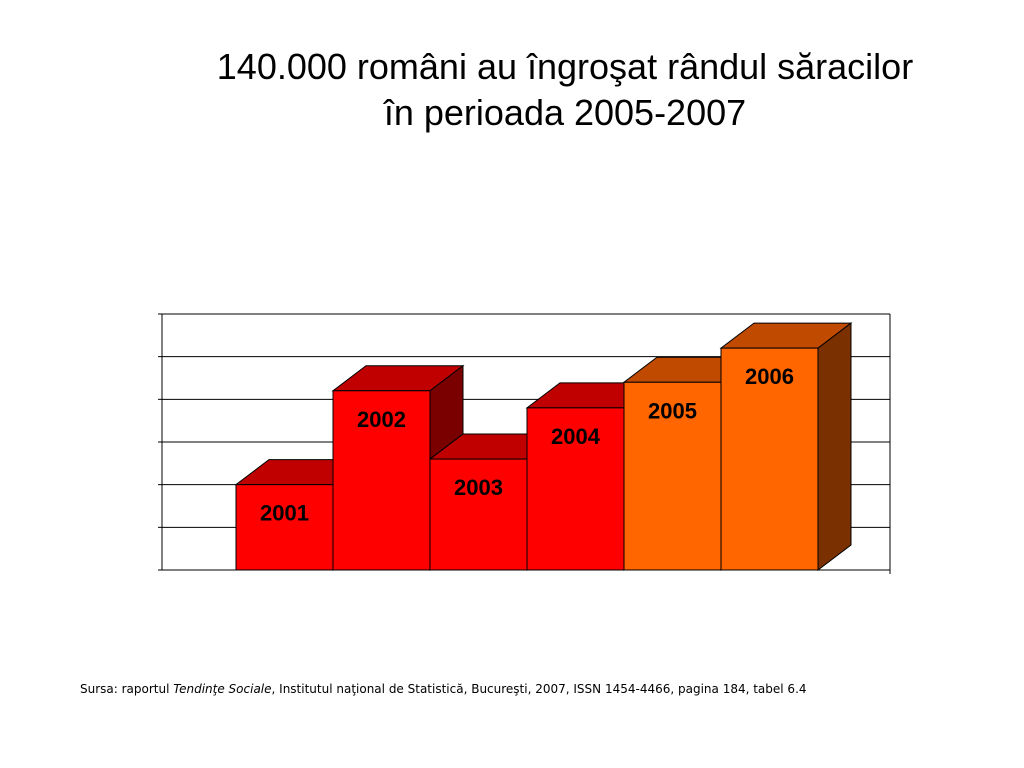 Image resolution: width=1024 pixels, height=768 pixels. I want to click on bar-2006, so click(769, 459).